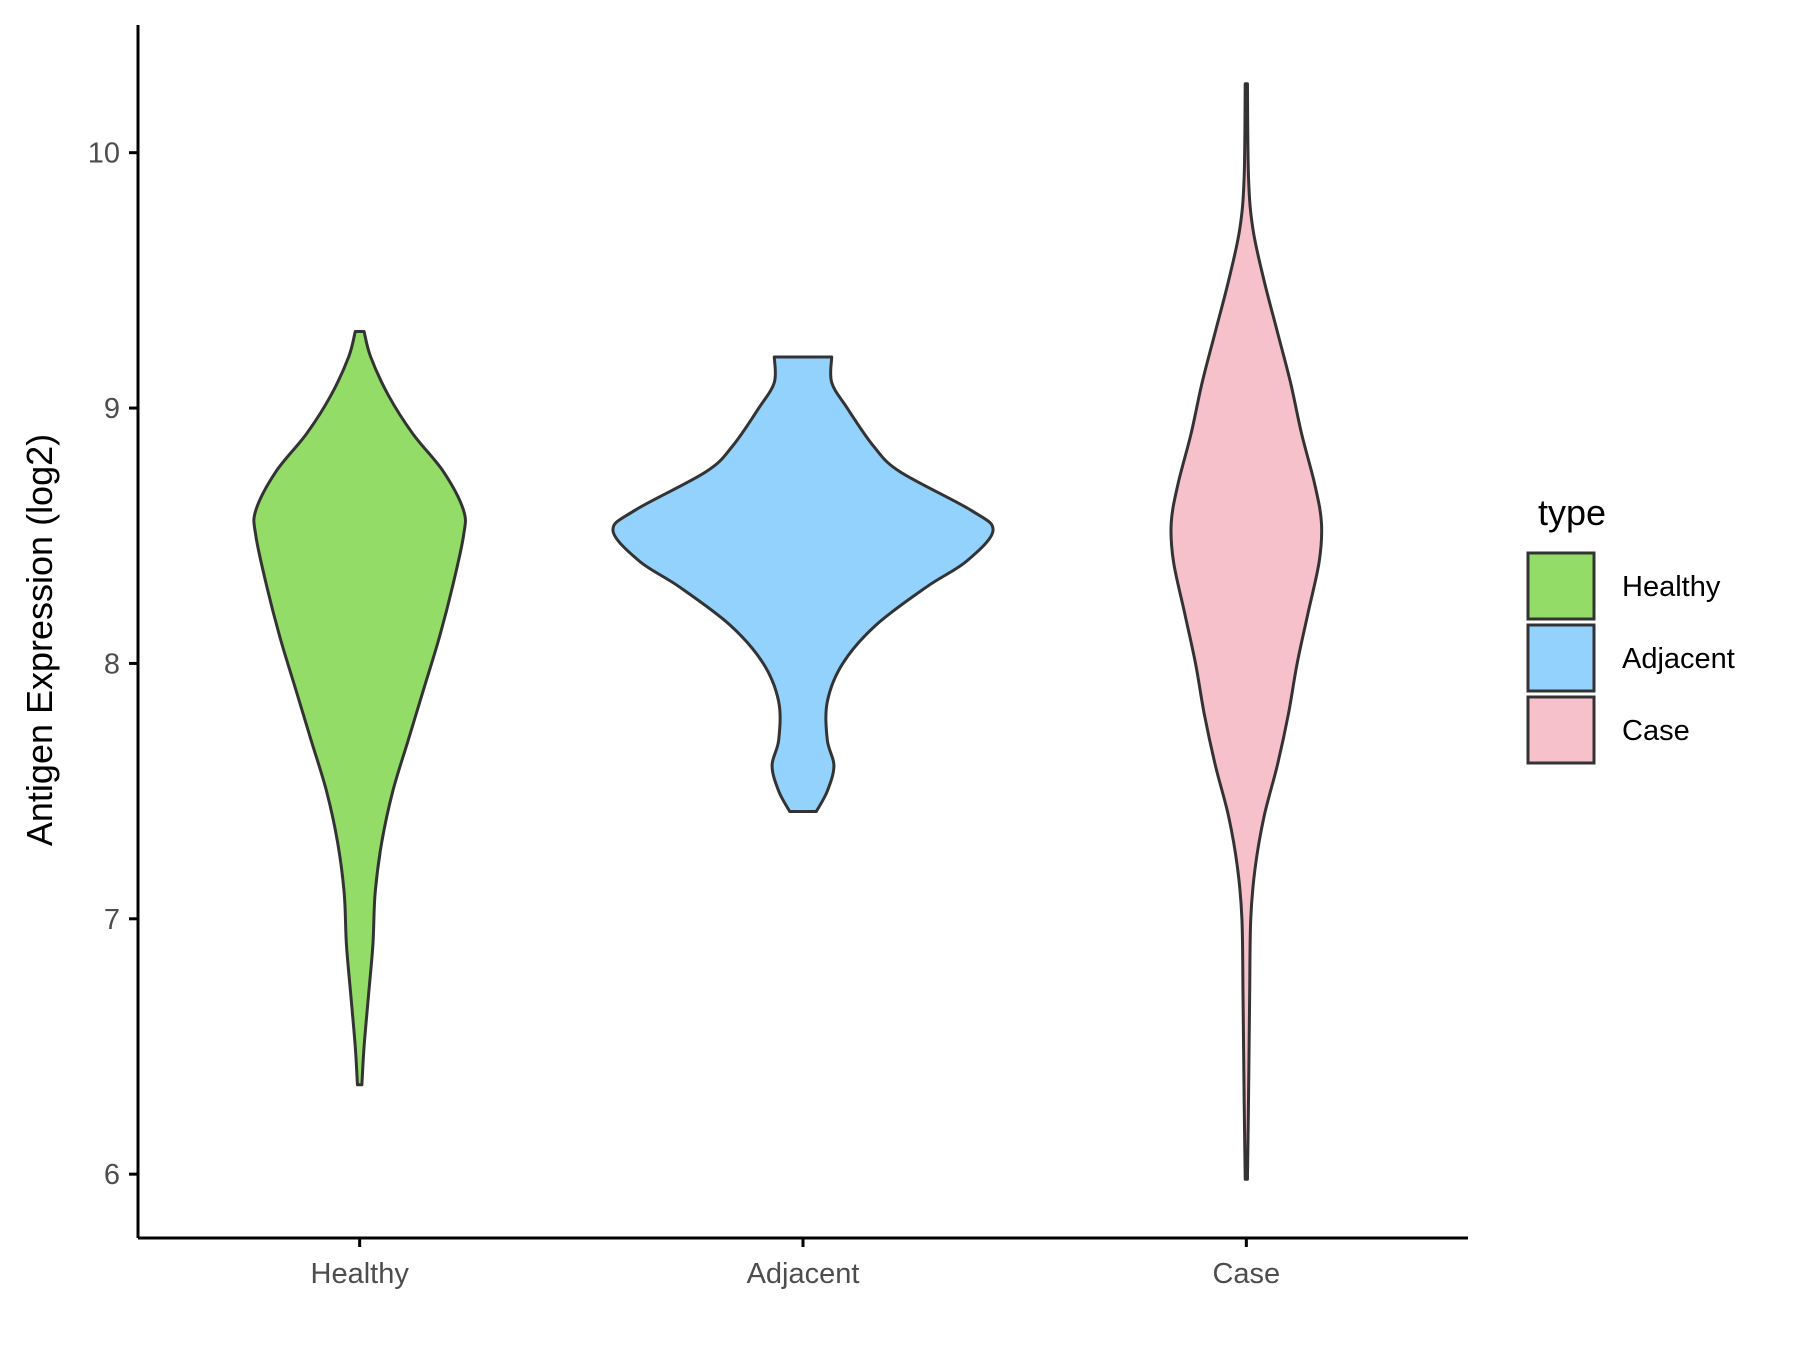 The height and width of the screenshot is (1350, 1800). What do you see at coordinates (39, 640) in the screenshot?
I see `y-axis-title: Antigen Expression (log2)` at bounding box center [39, 640].